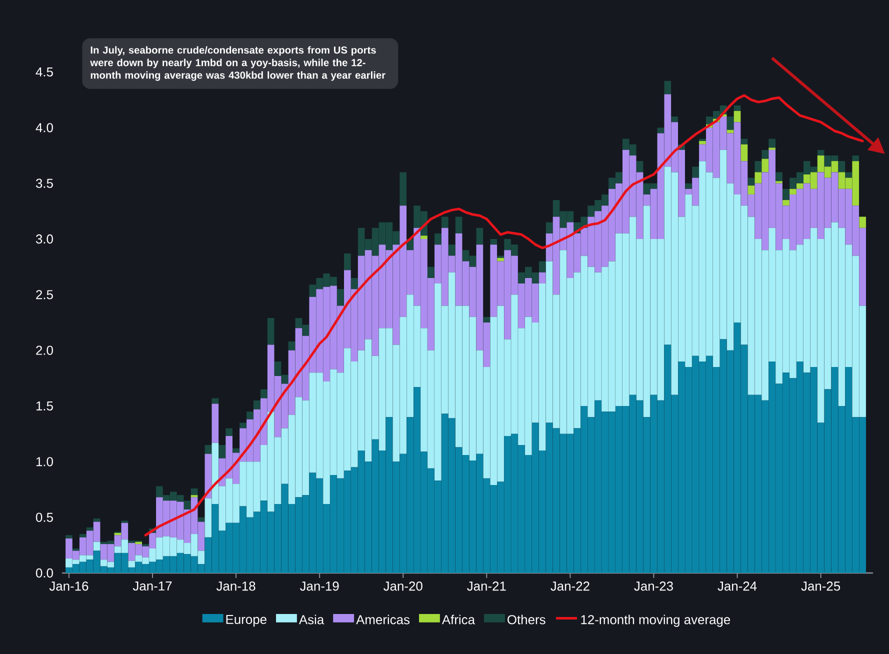 The width and height of the screenshot is (889, 654). What do you see at coordinates (44, 573) in the screenshot?
I see `y-tick-label: 0.0` at bounding box center [44, 573].